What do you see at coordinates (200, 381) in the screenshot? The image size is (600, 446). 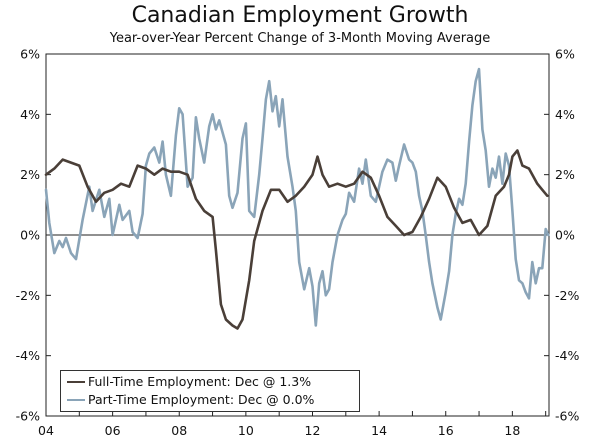 I see `legend-label-full-time: Full-Time Employment: Dec @ 1.3%` at bounding box center [200, 381].